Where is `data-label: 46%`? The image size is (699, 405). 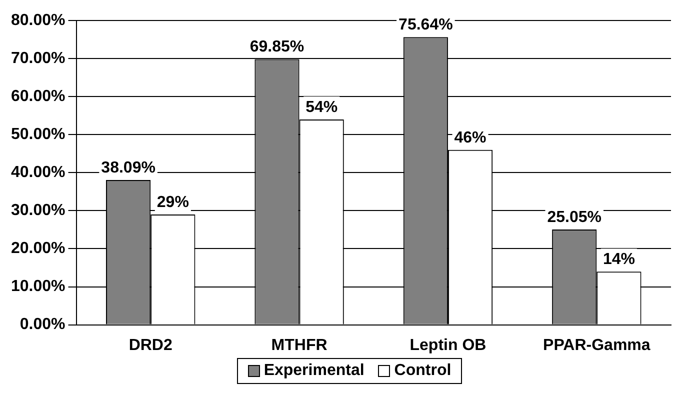 data-label: 46% is located at coordinates (470, 137).